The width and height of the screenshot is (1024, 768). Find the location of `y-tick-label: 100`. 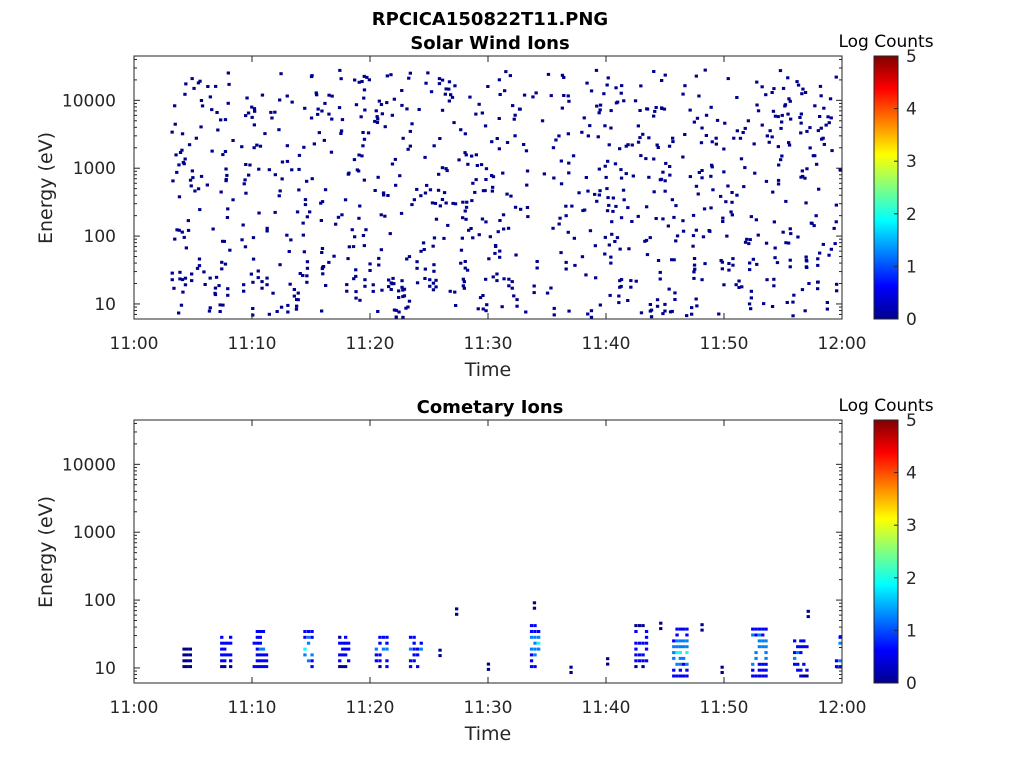

y-tick-label: 100 is located at coordinates (100, 601).